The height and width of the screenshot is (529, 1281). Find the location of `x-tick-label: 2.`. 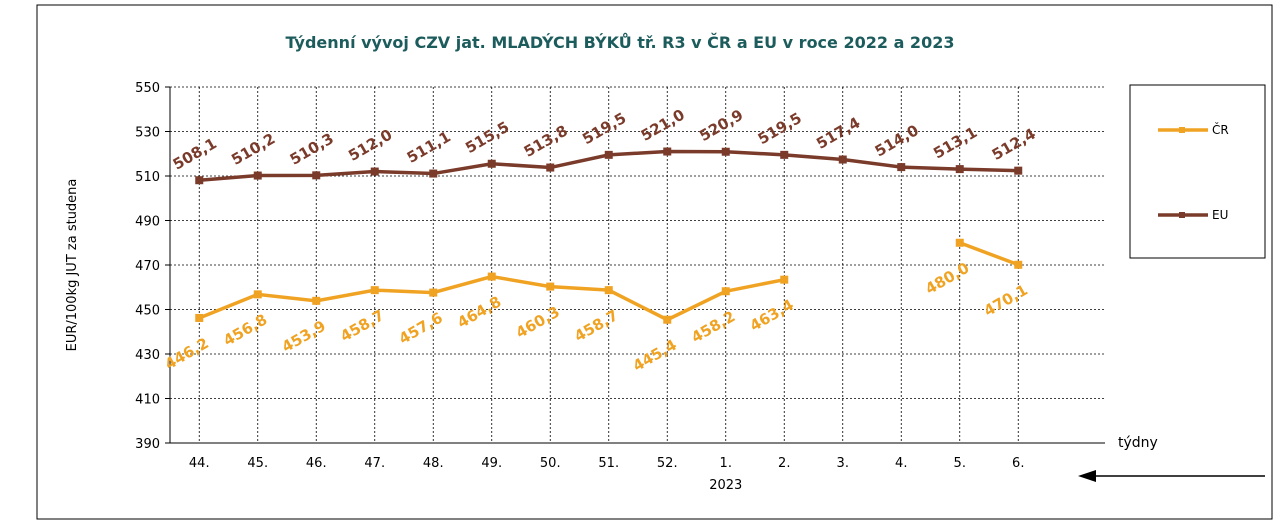

x-tick-label: 2. is located at coordinates (784, 463).